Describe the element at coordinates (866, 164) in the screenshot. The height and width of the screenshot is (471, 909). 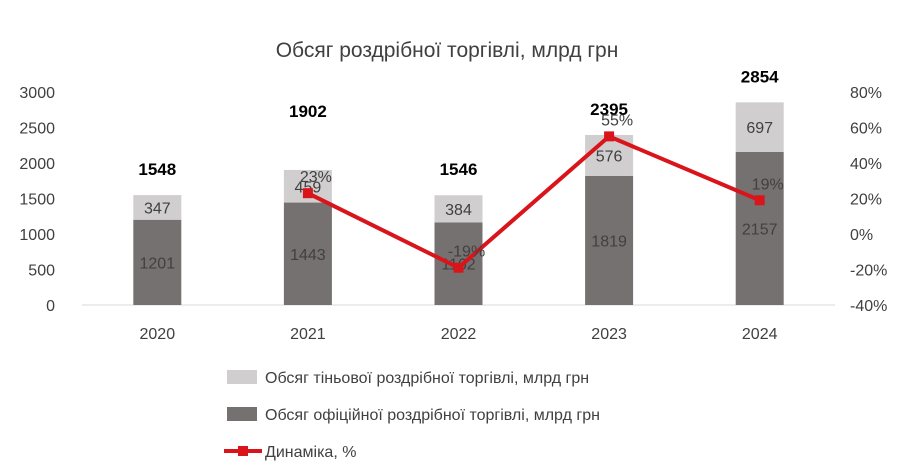
I see `y-right-tick-label: 40%` at that location.